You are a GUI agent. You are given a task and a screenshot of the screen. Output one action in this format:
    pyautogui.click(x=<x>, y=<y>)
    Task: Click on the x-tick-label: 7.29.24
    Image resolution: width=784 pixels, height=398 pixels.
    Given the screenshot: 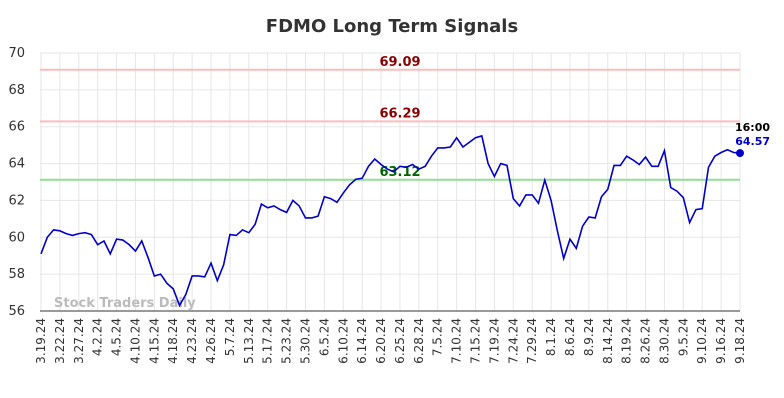 What is the action you would take?
    pyautogui.click(x=532, y=341)
    